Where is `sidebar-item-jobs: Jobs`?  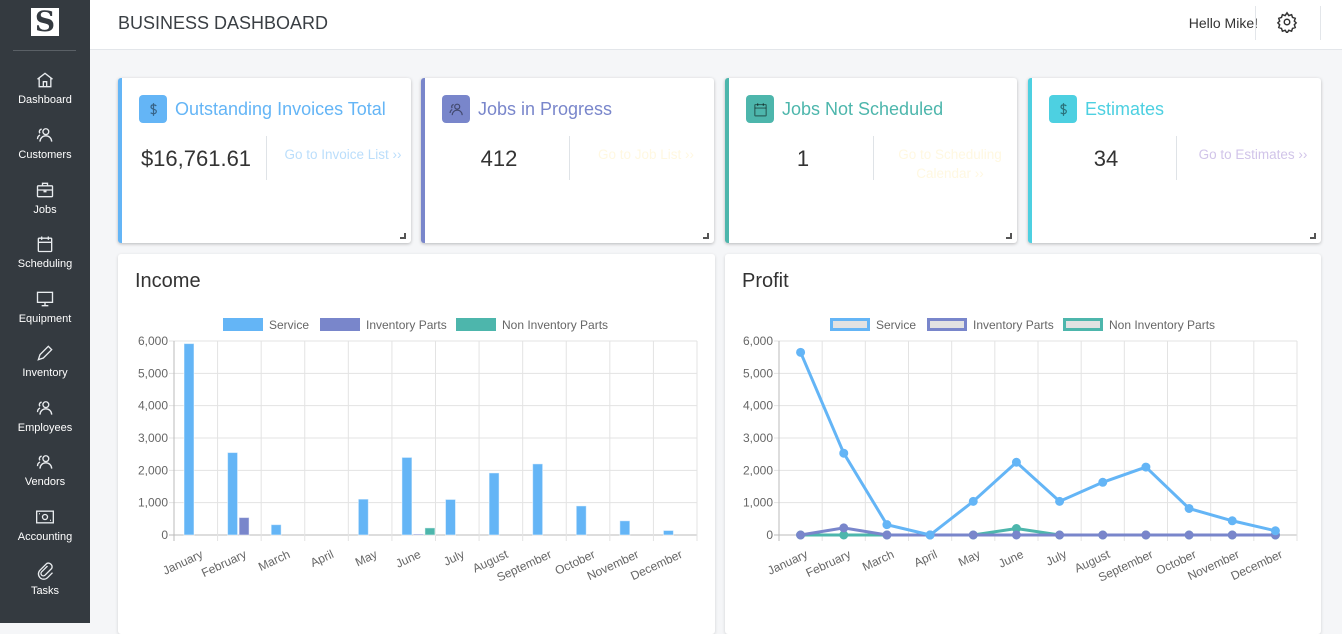 sidebar-item-jobs: Jobs is located at coordinates (45, 198).